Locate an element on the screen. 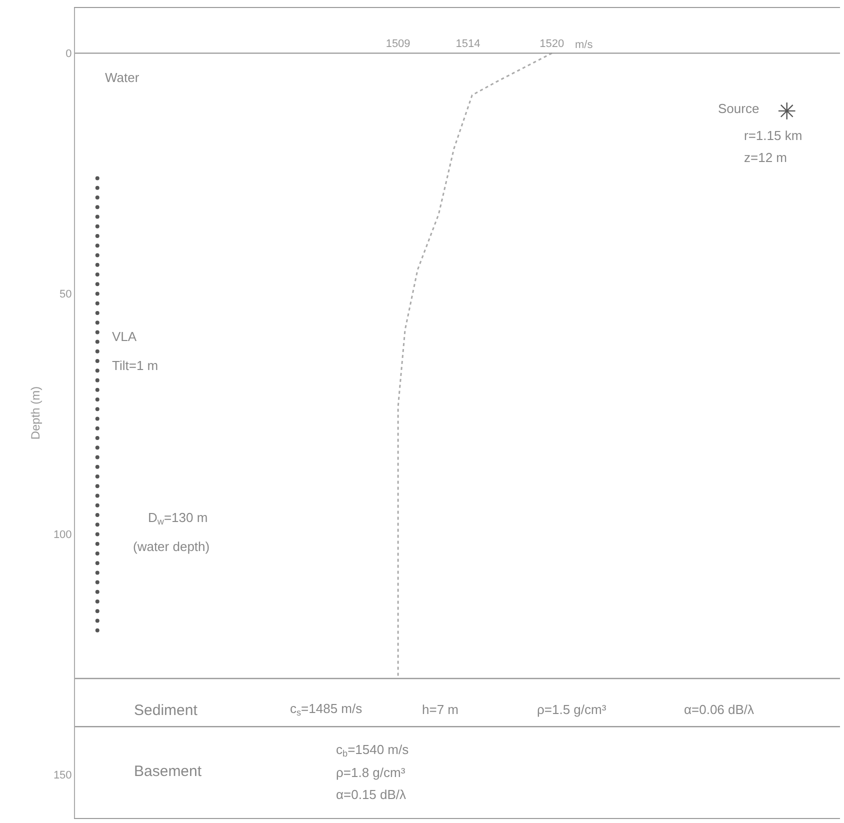 Image resolution: width=844 pixels, height=823 pixels. annotation: (water depth) is located at coordinates (171, 546).